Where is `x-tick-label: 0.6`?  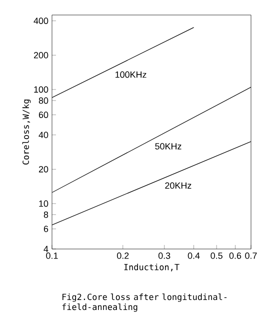
x-tick-label: 0.6 is located at coordinates (235, 255).